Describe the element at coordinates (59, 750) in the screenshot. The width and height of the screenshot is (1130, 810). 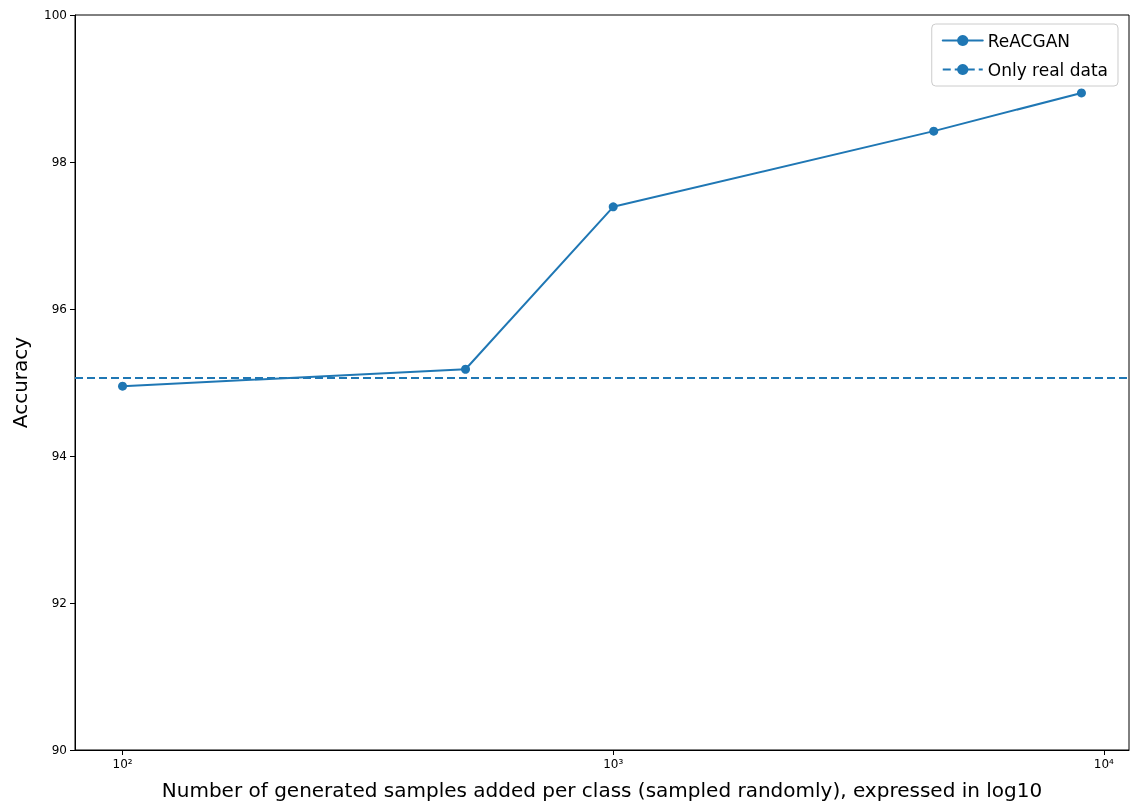
I see `y-tick-label: 90` at that location.